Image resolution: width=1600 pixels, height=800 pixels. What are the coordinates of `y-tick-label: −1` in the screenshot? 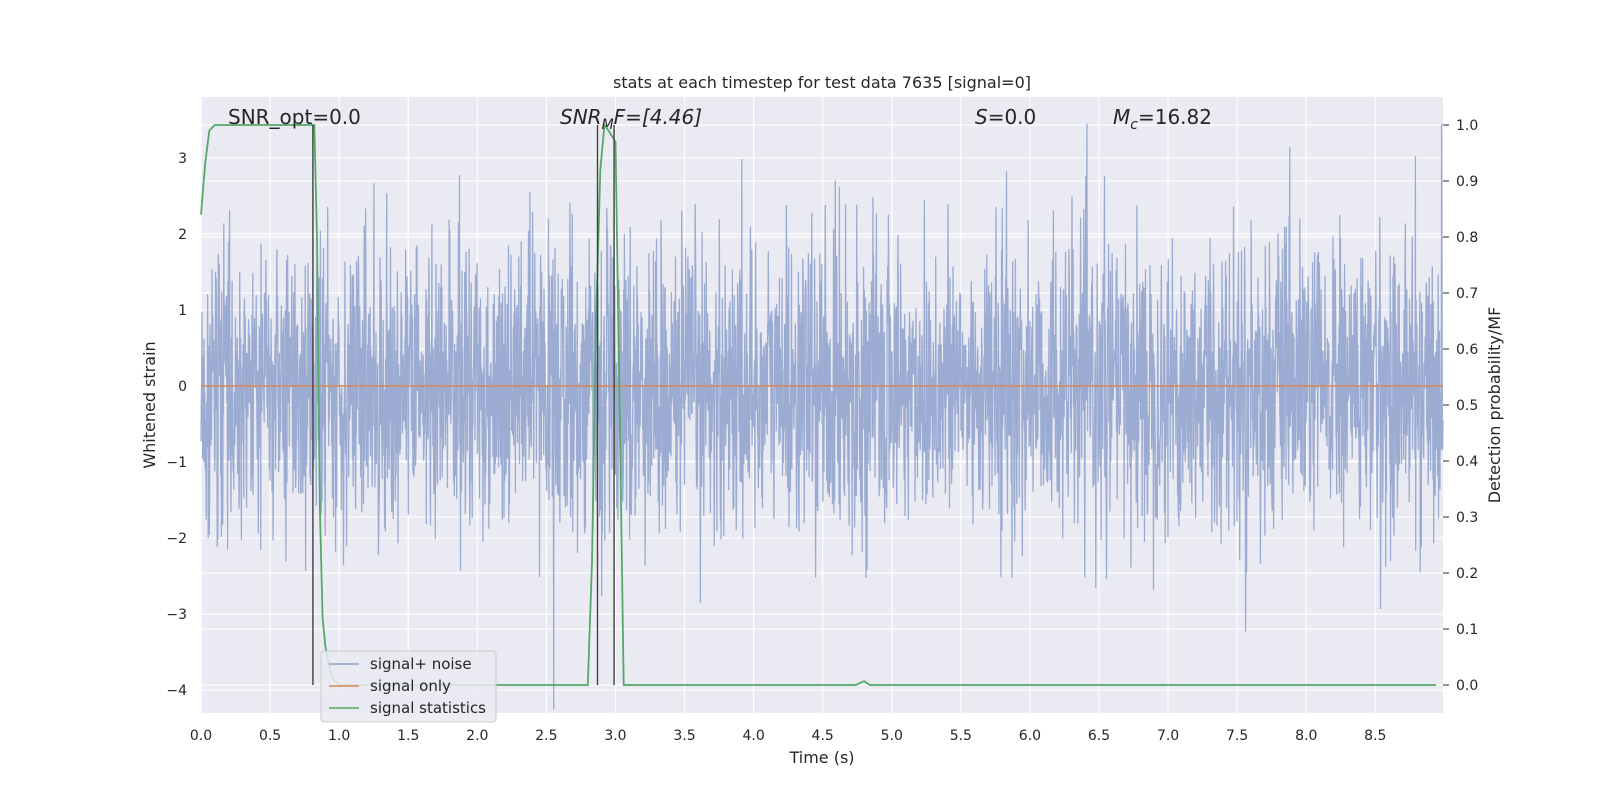 It's located at (176, 463).